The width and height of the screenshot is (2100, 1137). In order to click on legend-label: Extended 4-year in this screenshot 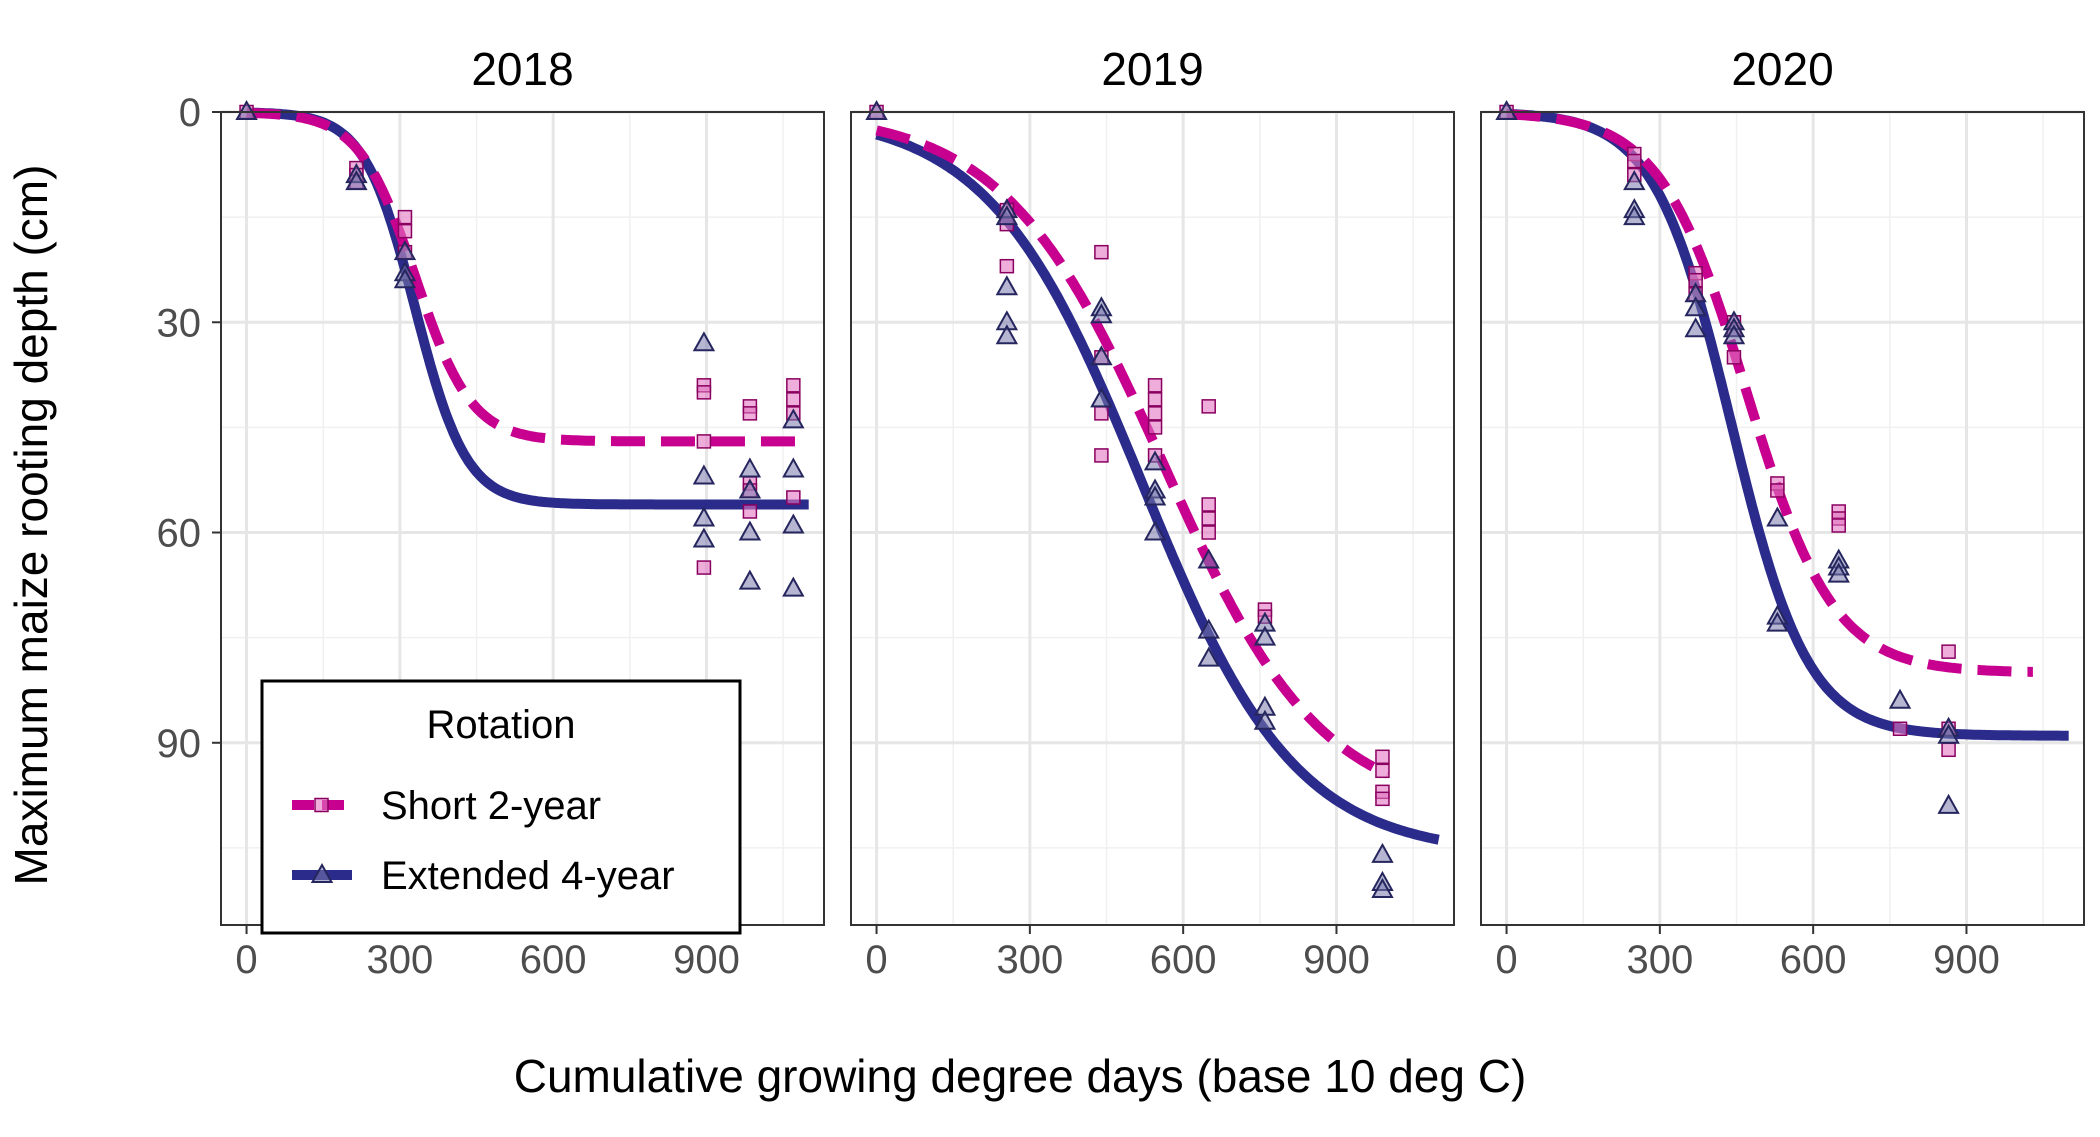, I will do `click(528, 876)`.